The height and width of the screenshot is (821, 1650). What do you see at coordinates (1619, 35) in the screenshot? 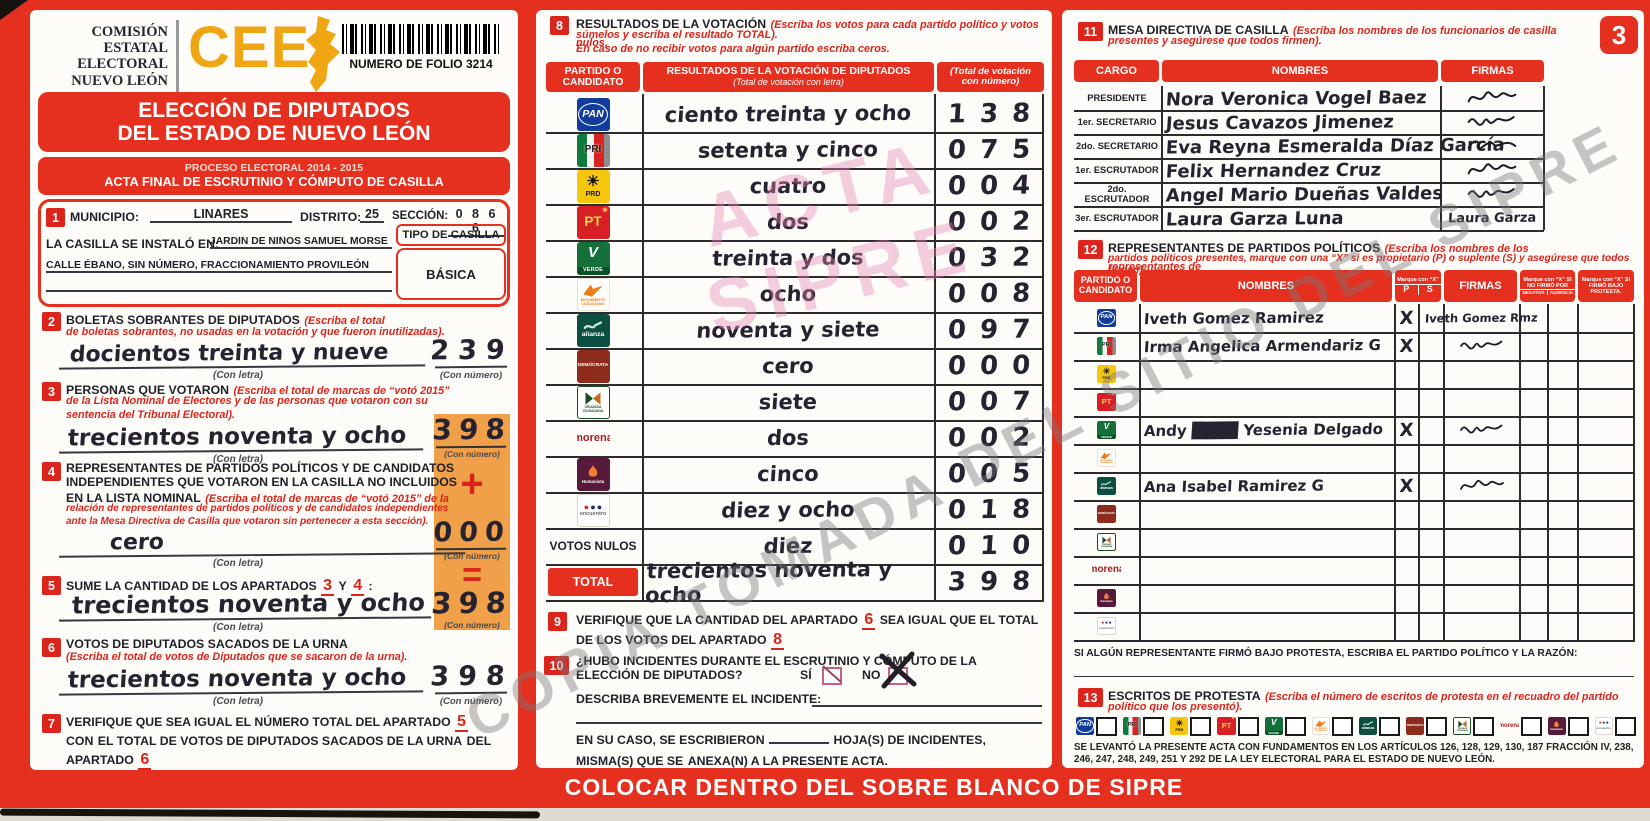
I see `page-number-badge: 3` at bounding box center [1619, 35].